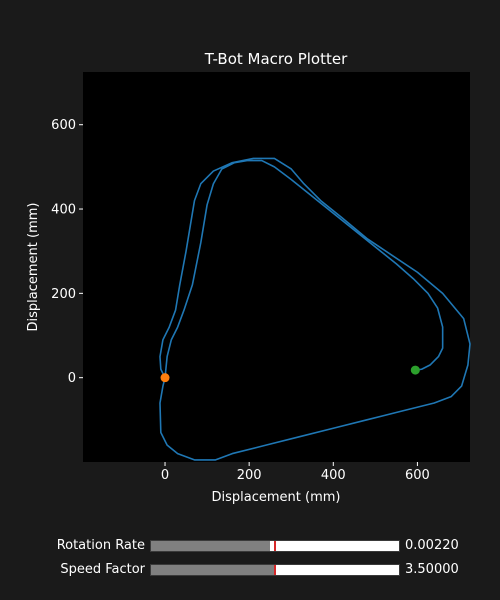 The image size is (500, 600). Describe the element at coordinates (100, 545) in the screenshot. I see `rotation-rate-label: Rotation Rate` at that location.